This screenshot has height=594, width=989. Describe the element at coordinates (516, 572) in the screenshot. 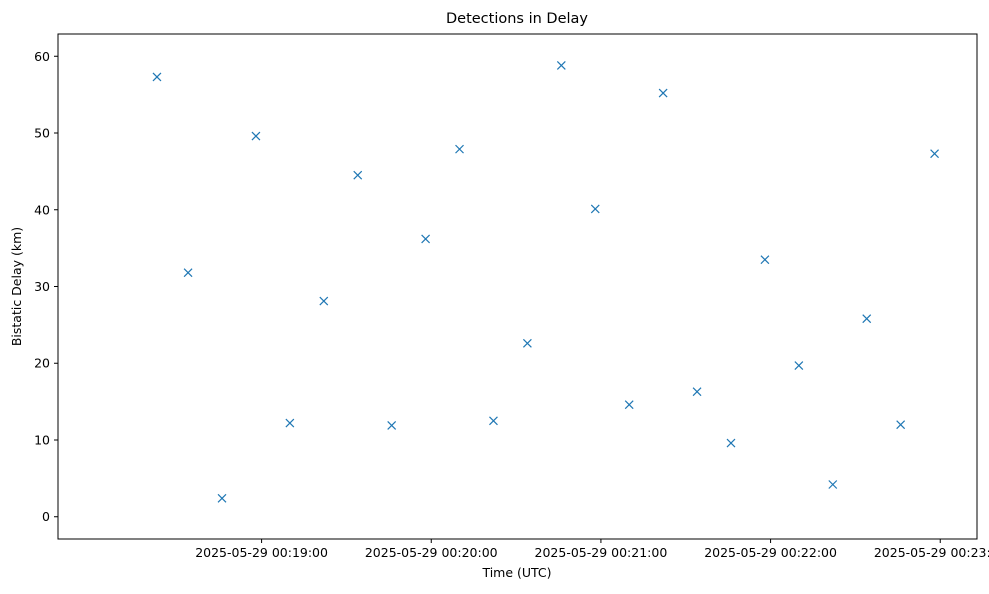

I see `x-axis-label: Time (UTC)` at that location.